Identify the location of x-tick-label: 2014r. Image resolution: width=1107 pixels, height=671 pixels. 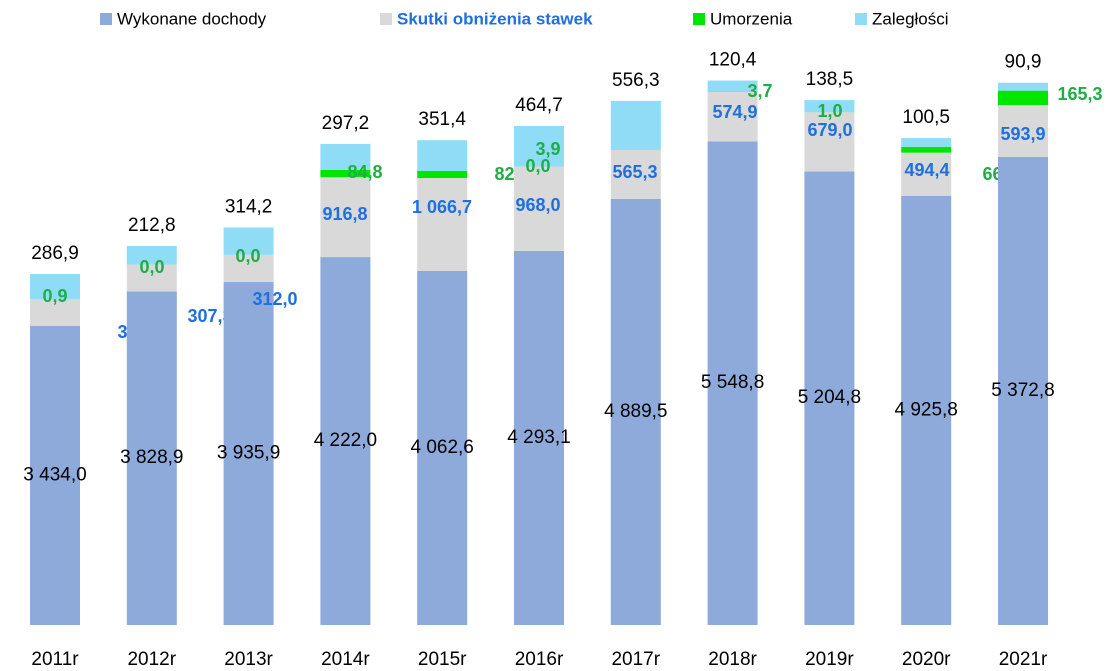
(345, 659).